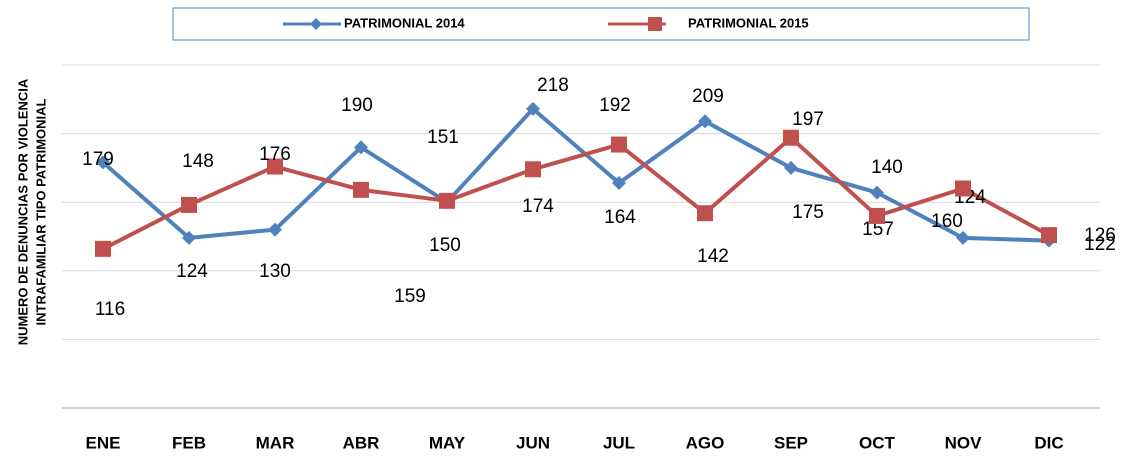 This screenshot has height=456, width=1121. Describe the element at coordinates (877, 442) in the screenshot. I see `x-tick-label: OCT` at that location.